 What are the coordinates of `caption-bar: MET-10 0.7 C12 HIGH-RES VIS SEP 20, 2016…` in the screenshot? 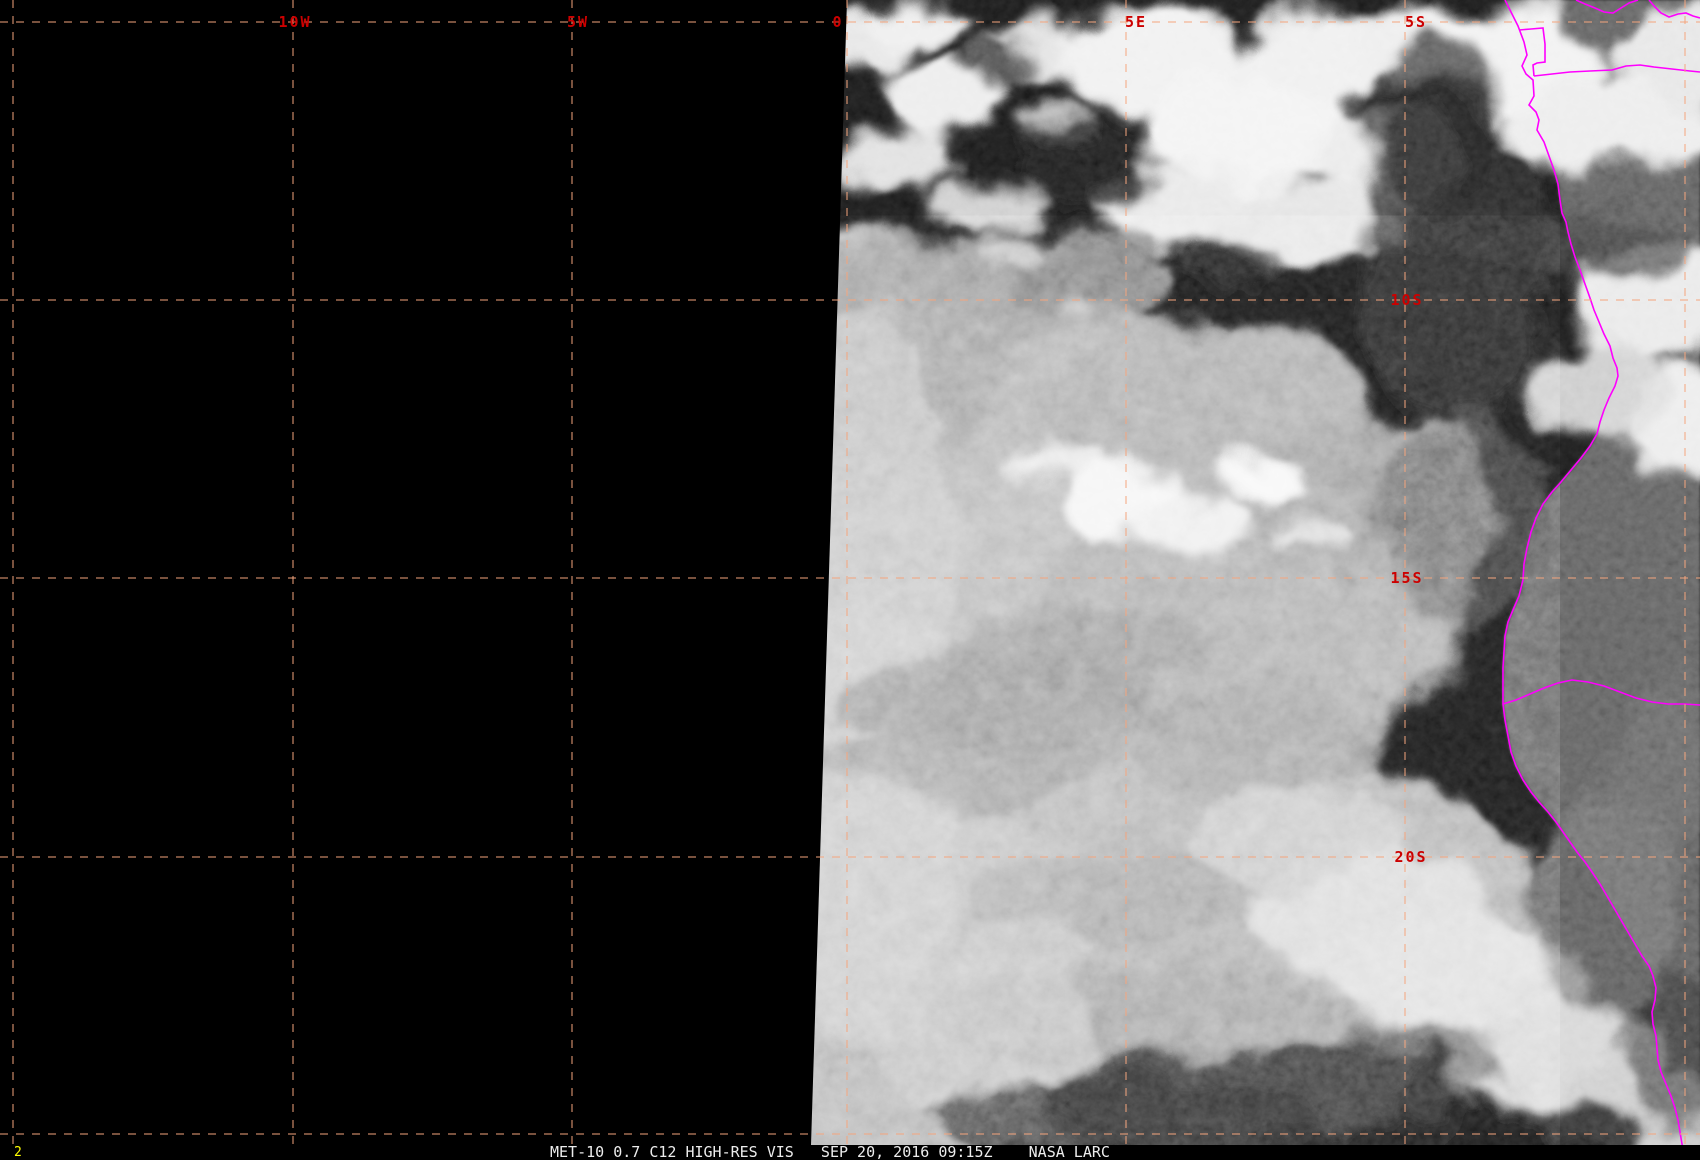 It's located at (850, 1152).